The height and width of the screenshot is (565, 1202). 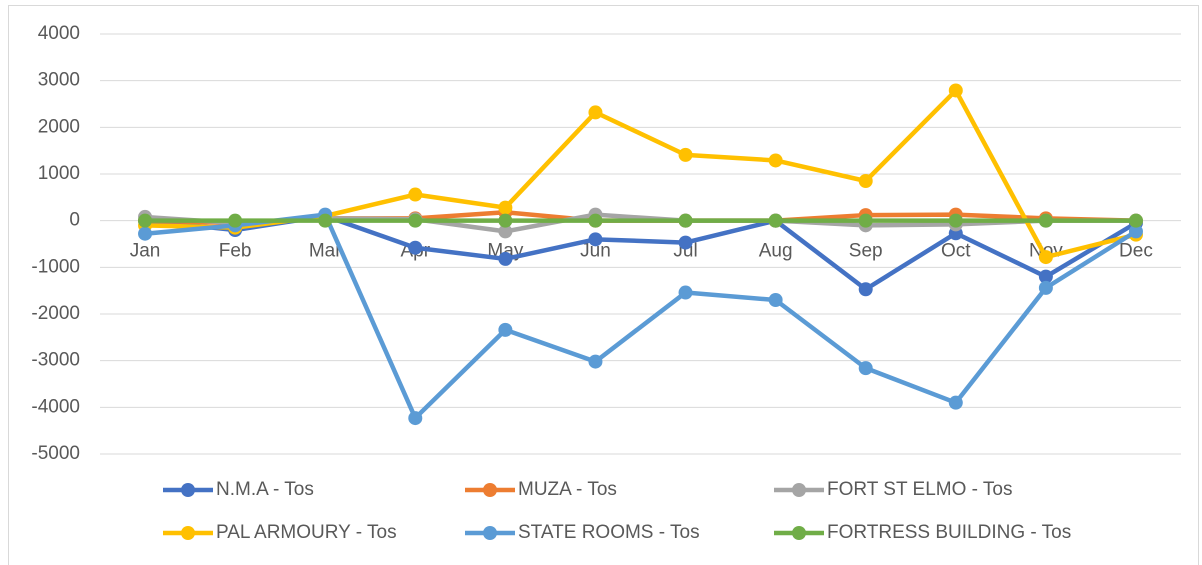 I want to click on legend-label: N.M.A - Tos, so click(x=265, y=489).